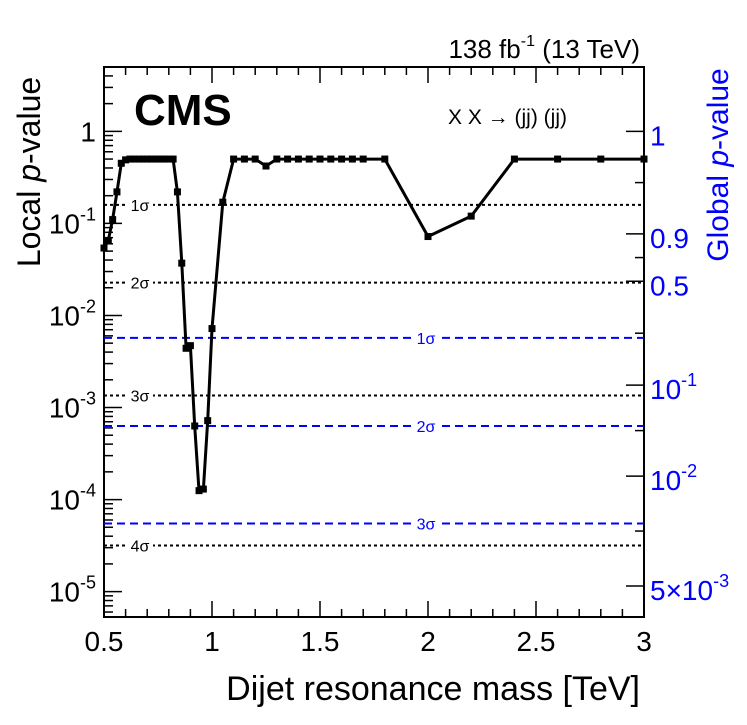 The image size is (747, 725). What do you see at coordinates (689, 588) in the screenshot?
I see `right-tick-label: 5×10⁻³` at bounding box center [689, 588].